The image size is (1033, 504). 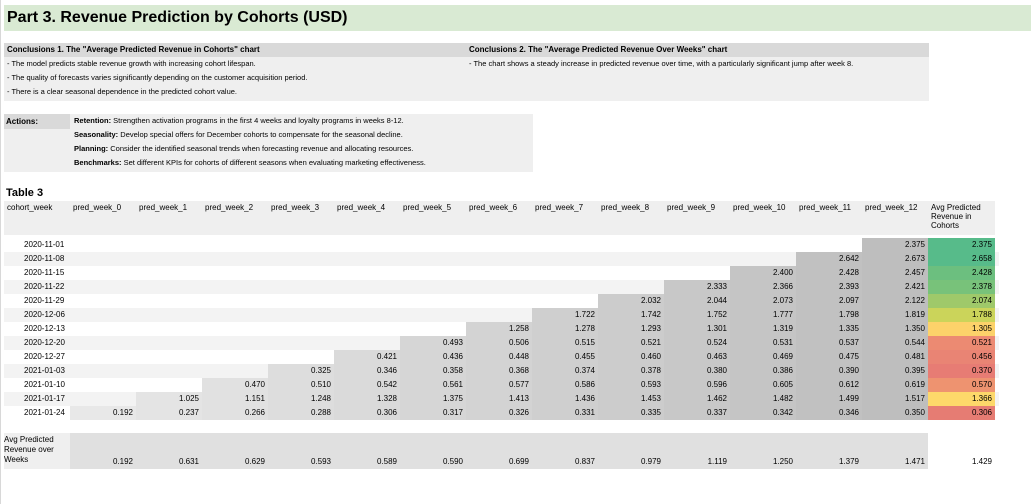 I want to click on cohort-date: 2020-11-08, so click(x=44, y=258).